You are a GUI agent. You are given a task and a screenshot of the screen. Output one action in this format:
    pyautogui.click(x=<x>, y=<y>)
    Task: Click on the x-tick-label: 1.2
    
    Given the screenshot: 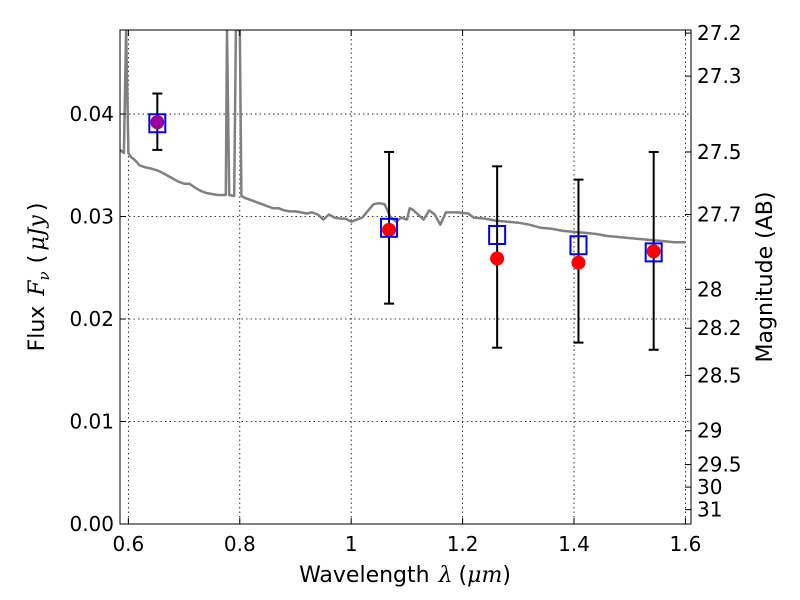 What is the action you would take?
    pyautogui.click(x=463, y=544)
    